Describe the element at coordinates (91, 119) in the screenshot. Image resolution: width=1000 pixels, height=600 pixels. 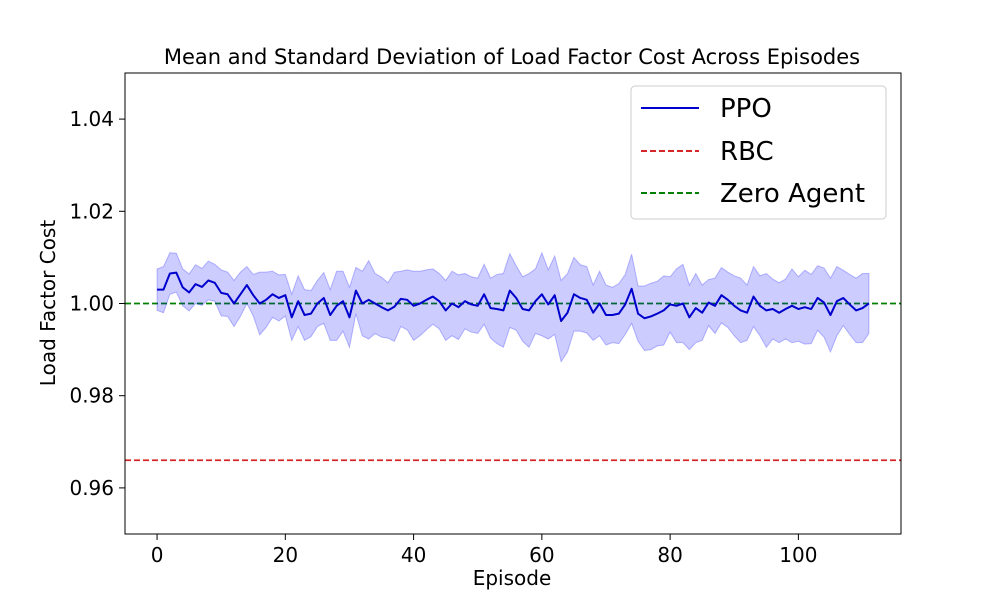
I see `y-tick-label: 1.04` at that location.